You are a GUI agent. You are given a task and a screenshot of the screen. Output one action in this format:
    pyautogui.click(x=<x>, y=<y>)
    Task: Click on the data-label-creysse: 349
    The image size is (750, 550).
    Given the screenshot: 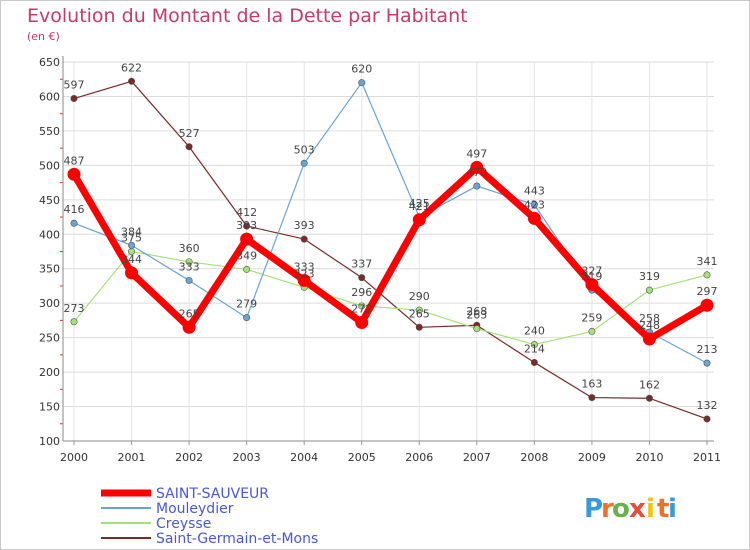 What is the action you would take?
    pyautogui.click(x=246, y=255)
    